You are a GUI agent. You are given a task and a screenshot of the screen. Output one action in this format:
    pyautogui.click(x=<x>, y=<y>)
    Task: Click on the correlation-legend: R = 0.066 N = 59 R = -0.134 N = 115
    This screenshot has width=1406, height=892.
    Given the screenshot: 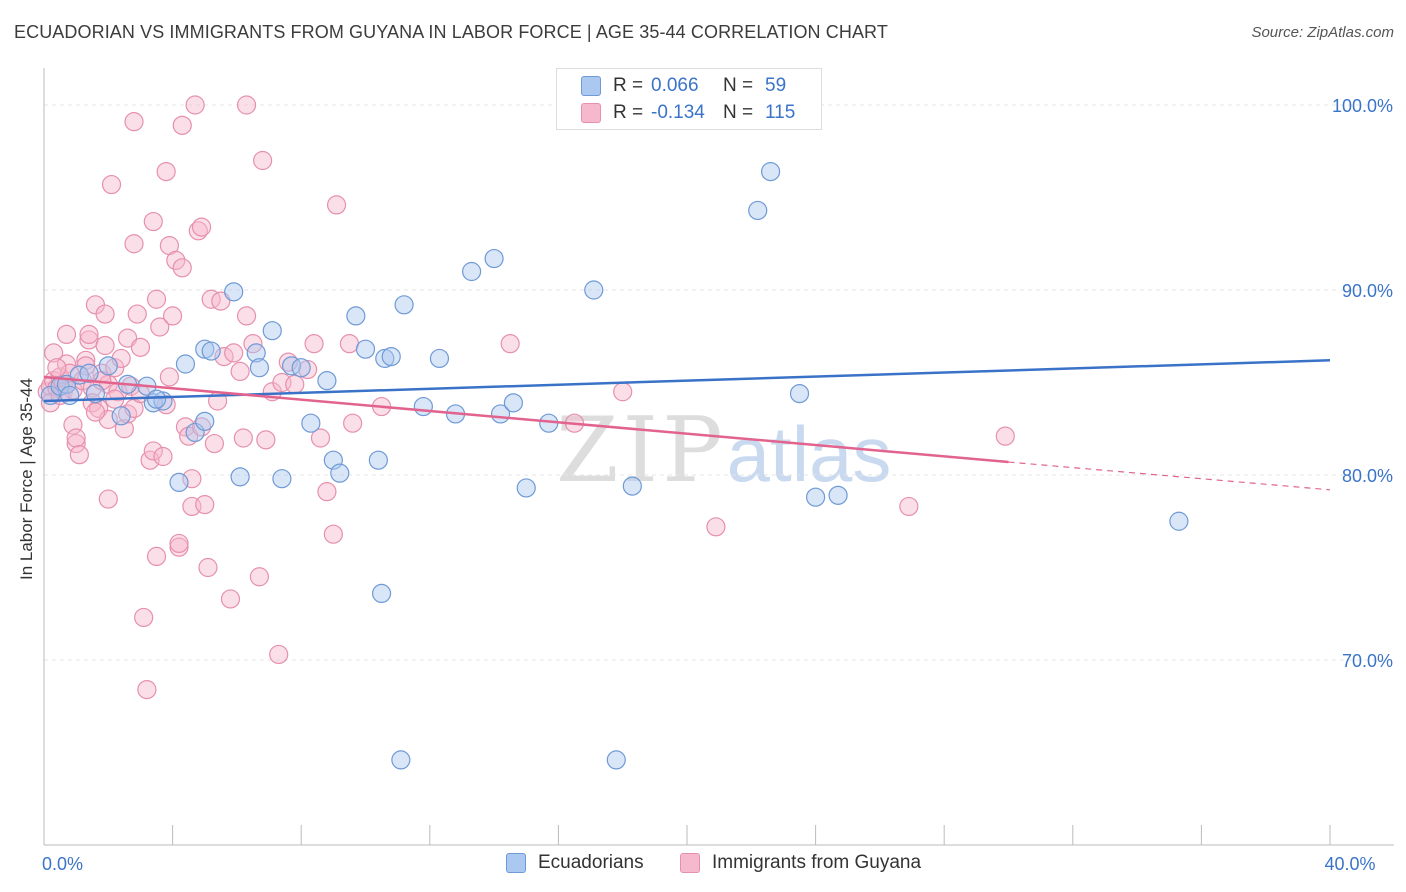 What is the action you would take?
    pyautogui.click(x=689, y=99)
    